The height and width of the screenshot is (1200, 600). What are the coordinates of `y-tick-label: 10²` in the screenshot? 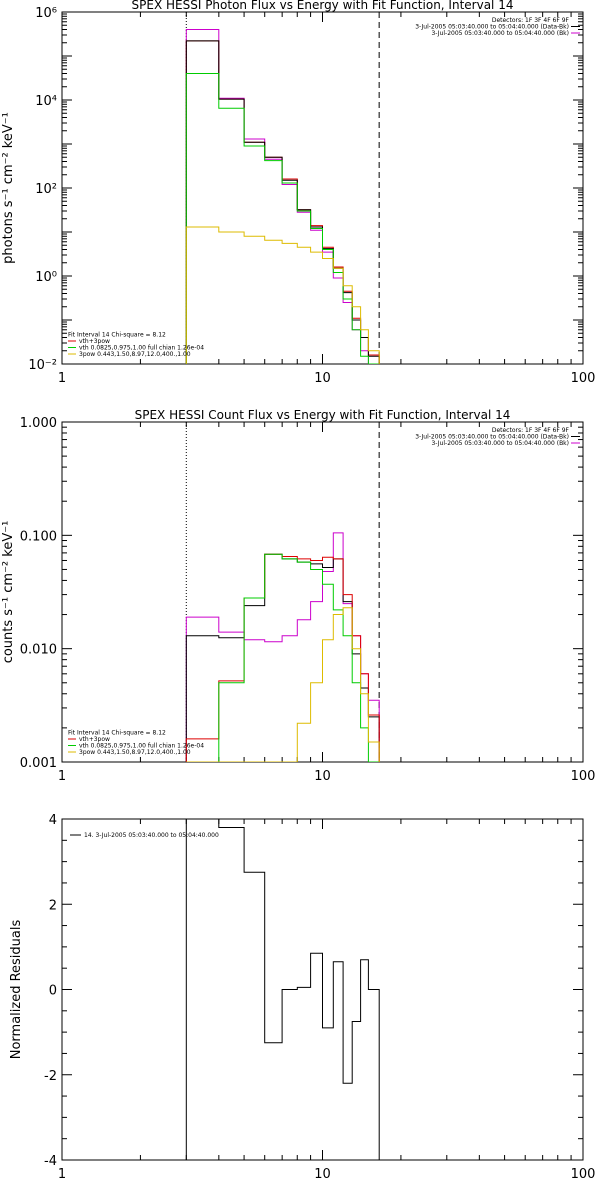 It's located at (46, 189).